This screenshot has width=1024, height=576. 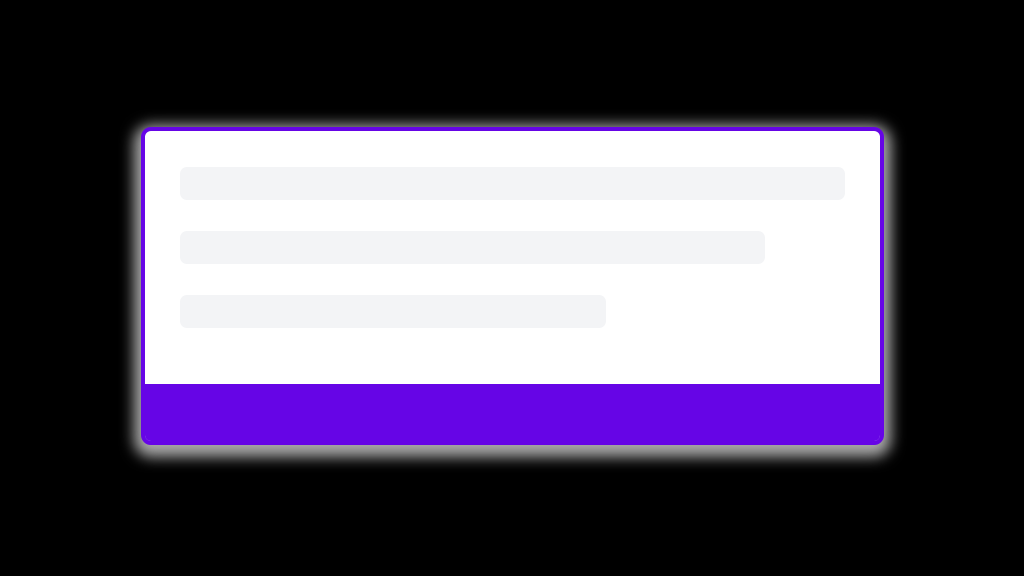 What do you see at coordinates (512, 412) in the screenshot?
I see `card-footer-bar` at bounding box center [512, 412].